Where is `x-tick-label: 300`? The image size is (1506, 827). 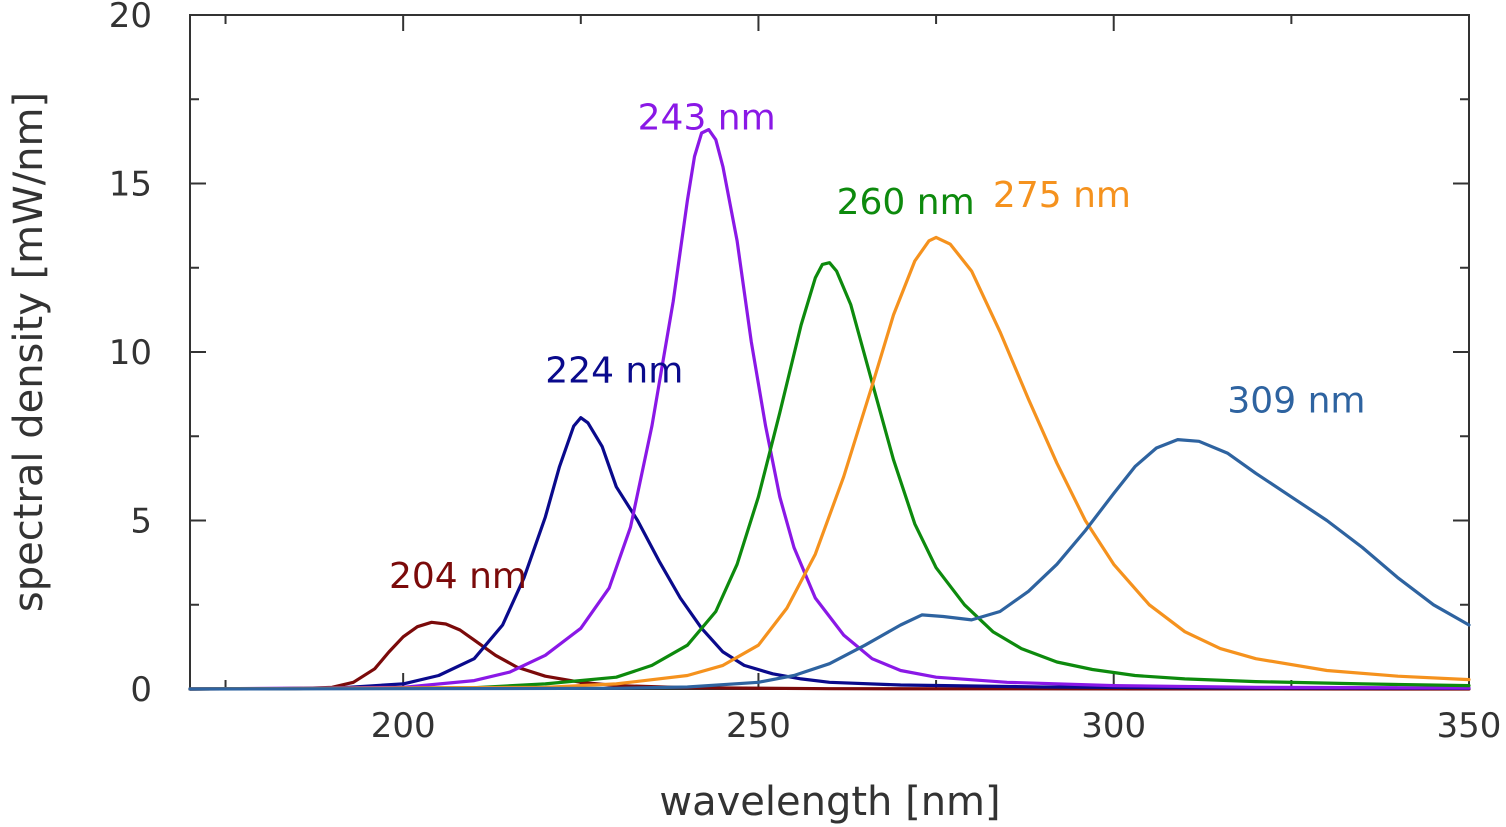 x-tick-label: 300 is located at coordinates (1113, 726).